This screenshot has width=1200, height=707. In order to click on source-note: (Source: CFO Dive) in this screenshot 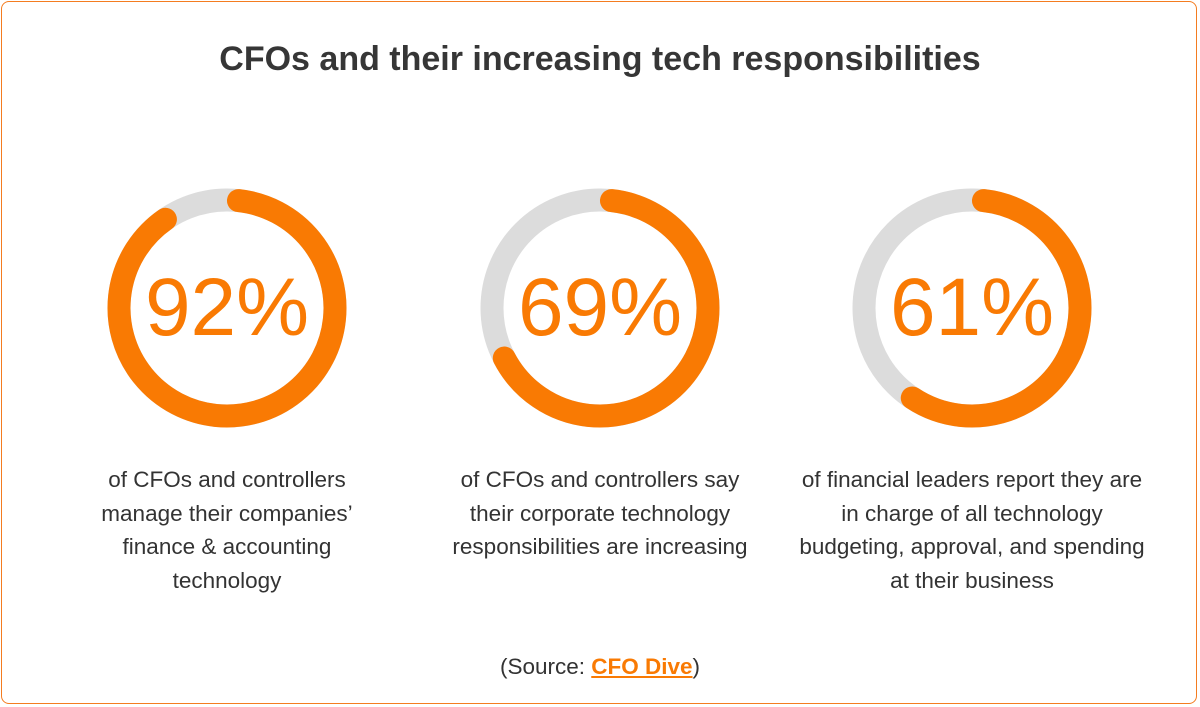, I will do `click(600, 667)`.